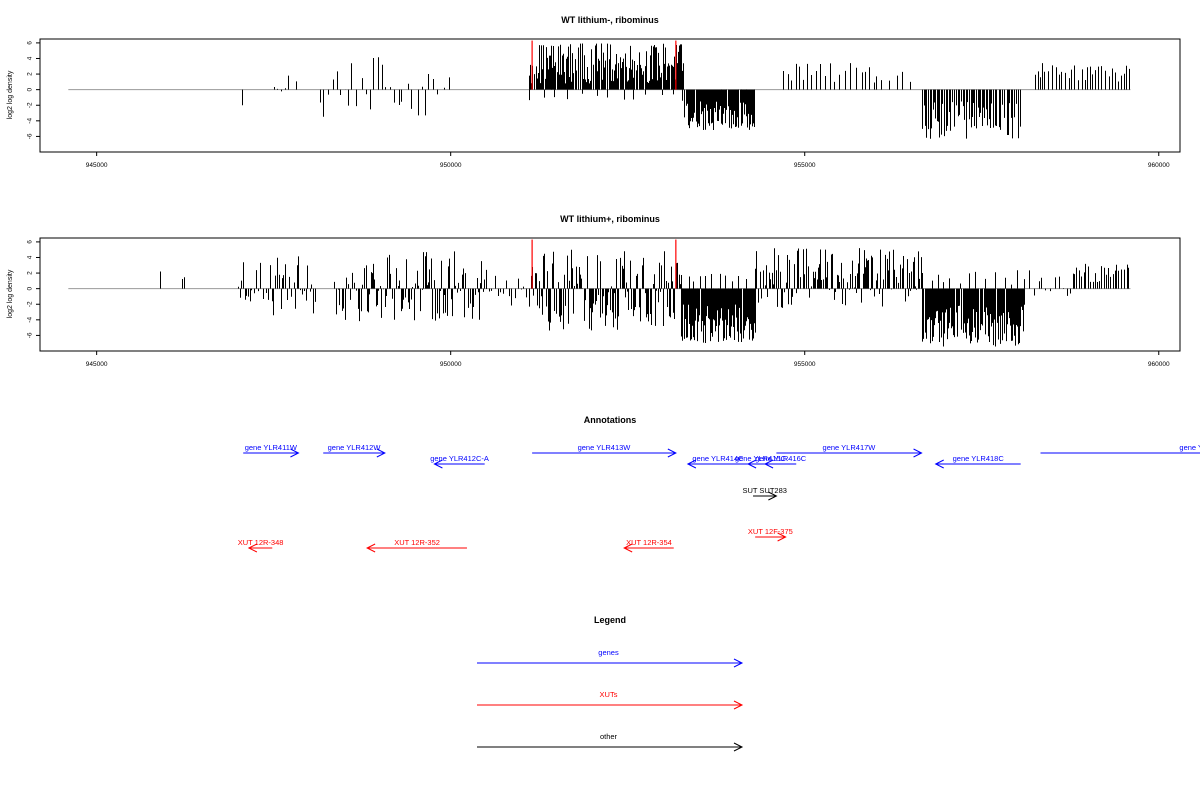  I want to click on legend-panel: Legend genes XUTs other, so click(610, 683).